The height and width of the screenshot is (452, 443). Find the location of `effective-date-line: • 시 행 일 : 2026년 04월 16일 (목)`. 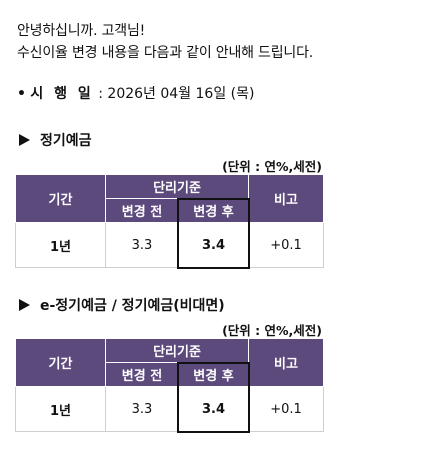

effective-date-line: • 시 행 일 : 2026년 04월 16일 (목) is located at coordinates (135, 94).